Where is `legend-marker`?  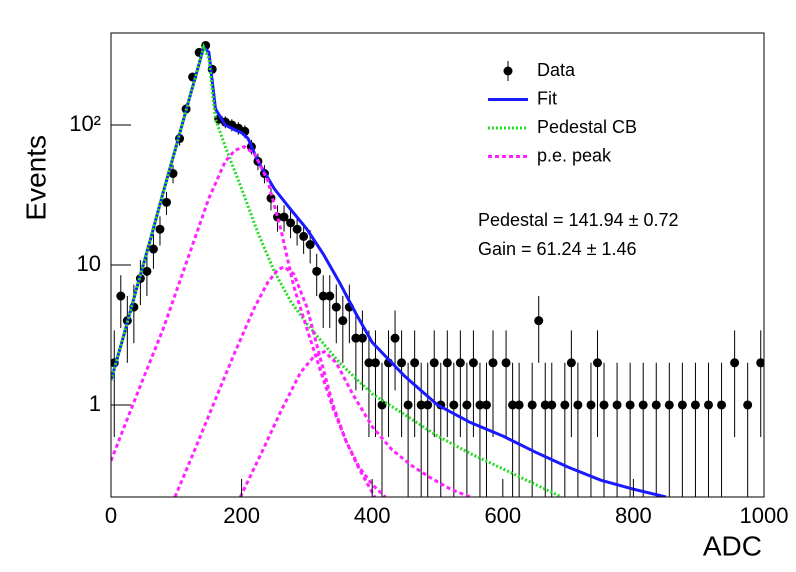 legend-marker is located at coordinates (508, 71).